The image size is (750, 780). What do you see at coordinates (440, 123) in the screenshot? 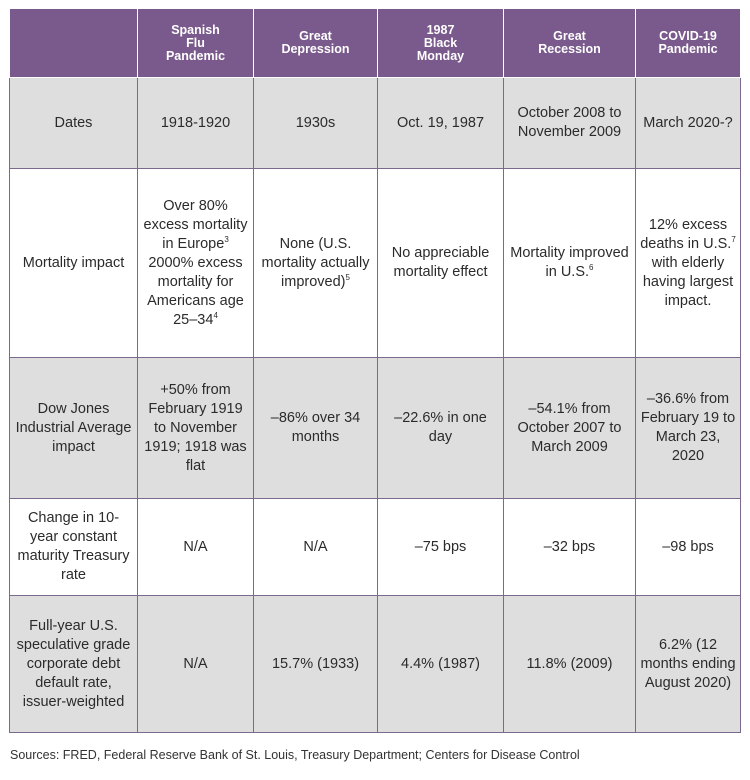
I see `table-cell: Oct. 19, 1987` at bounding box center [440, 123].